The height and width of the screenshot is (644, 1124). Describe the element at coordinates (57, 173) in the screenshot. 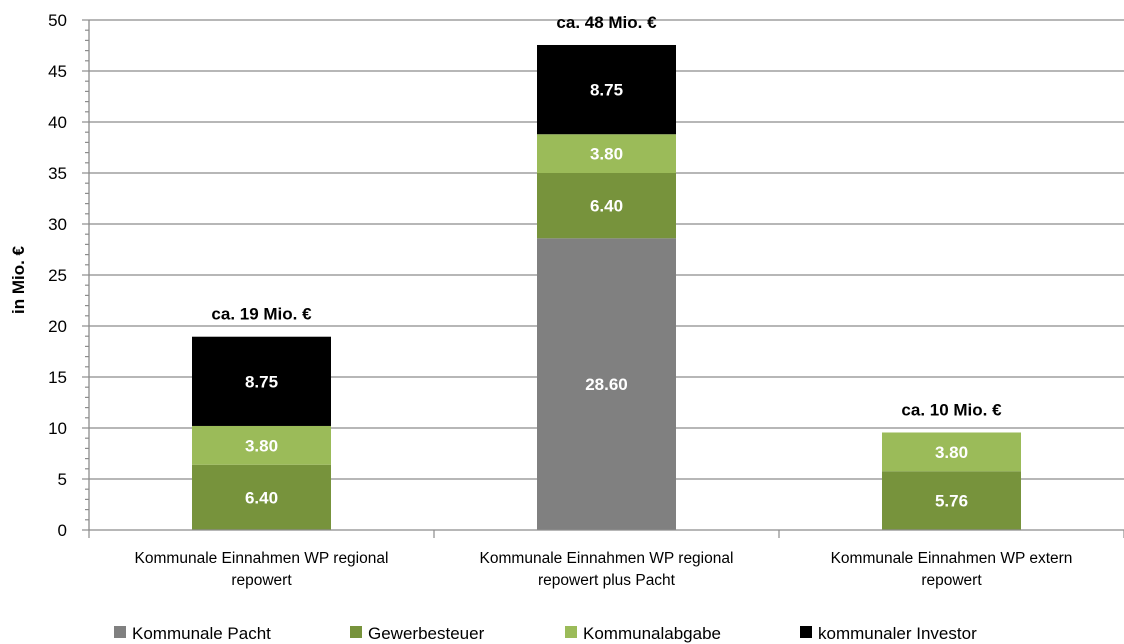

I see `y-tick-label: 35` at that location.